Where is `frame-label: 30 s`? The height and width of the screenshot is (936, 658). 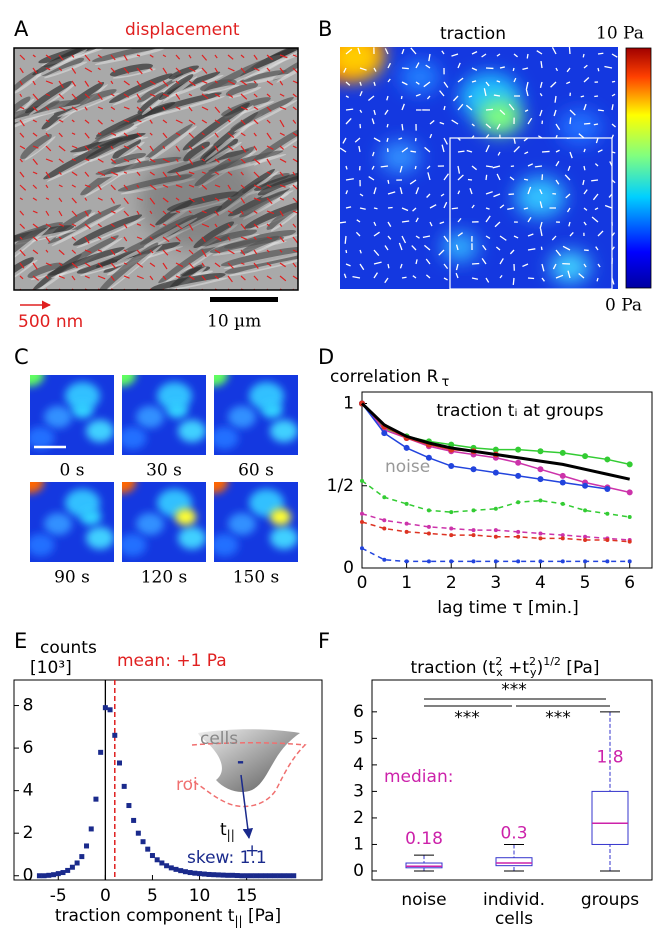 frame-label: 30 s is located at coordinates (164, 471).